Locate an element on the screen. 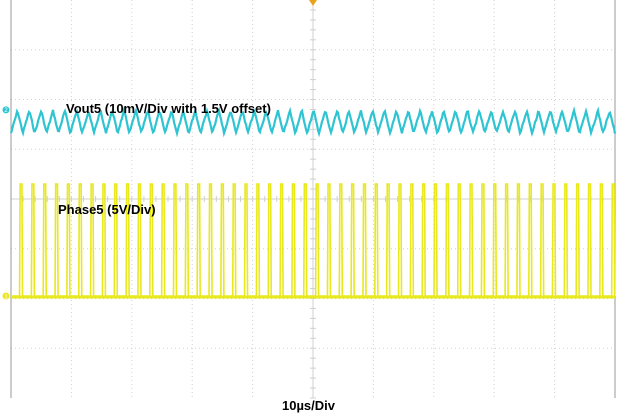 This screenshot has height=418, width=617. phase-series-label: Phase5 (5V/Div) is located at coordinates (107, 209).